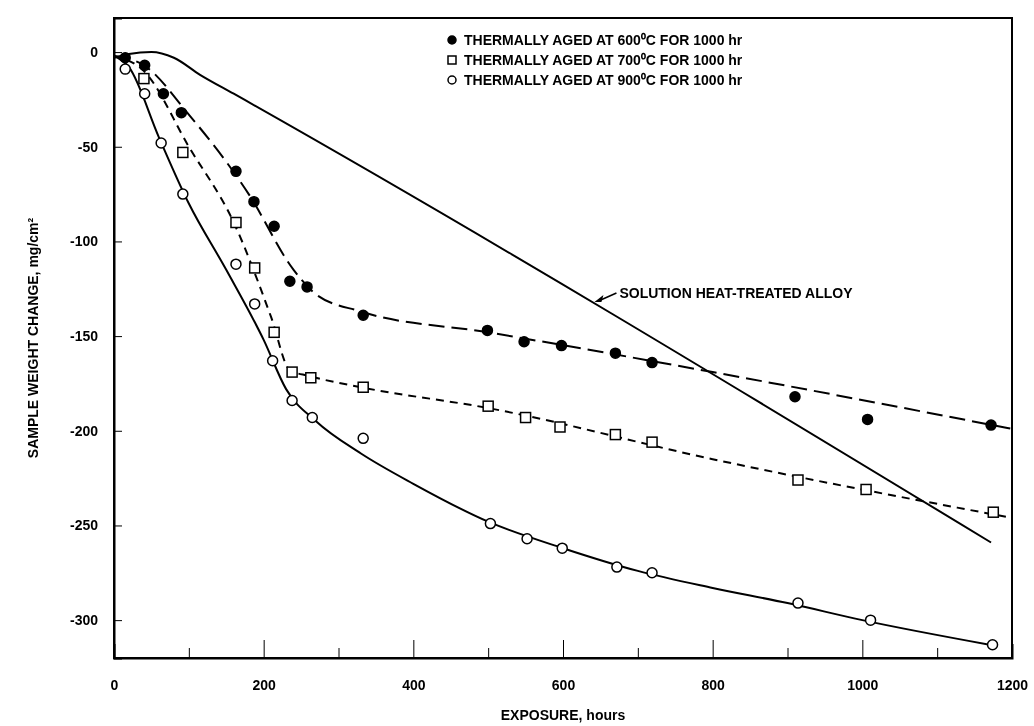 This screenshot has width=1034, height=726. Describe the element at coordinates (114, 684) in the screenshot. I see `x-tick-label: 0` at that location.